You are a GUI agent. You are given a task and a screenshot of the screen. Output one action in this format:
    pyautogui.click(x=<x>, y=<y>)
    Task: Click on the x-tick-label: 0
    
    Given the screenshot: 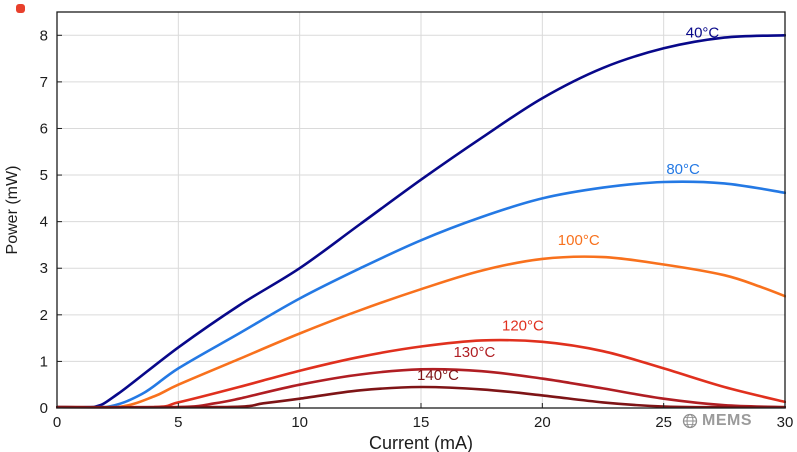 What is the action you would take?
    pyautogui.click(x=57, y=422)
    